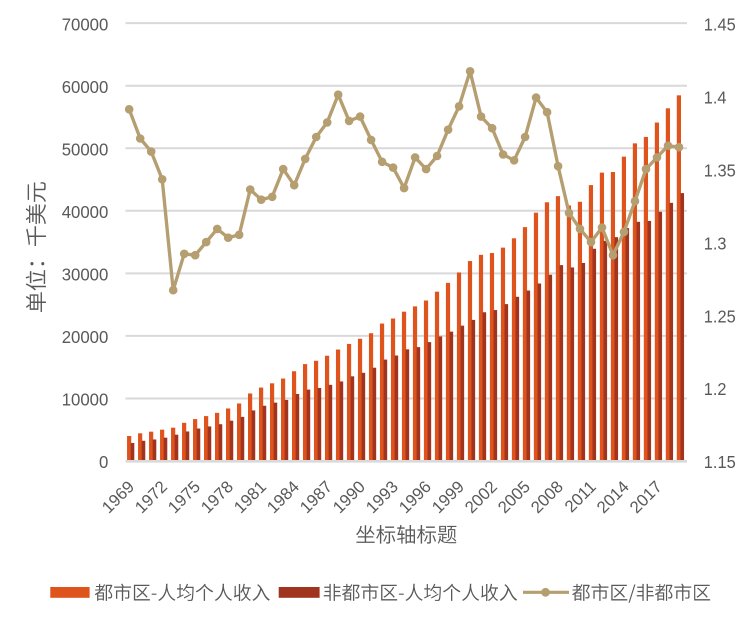  What do you see at coordinates (85, 87) in the screenshot?
I see `svg-text: 60000` at bounding box center [85, 87].